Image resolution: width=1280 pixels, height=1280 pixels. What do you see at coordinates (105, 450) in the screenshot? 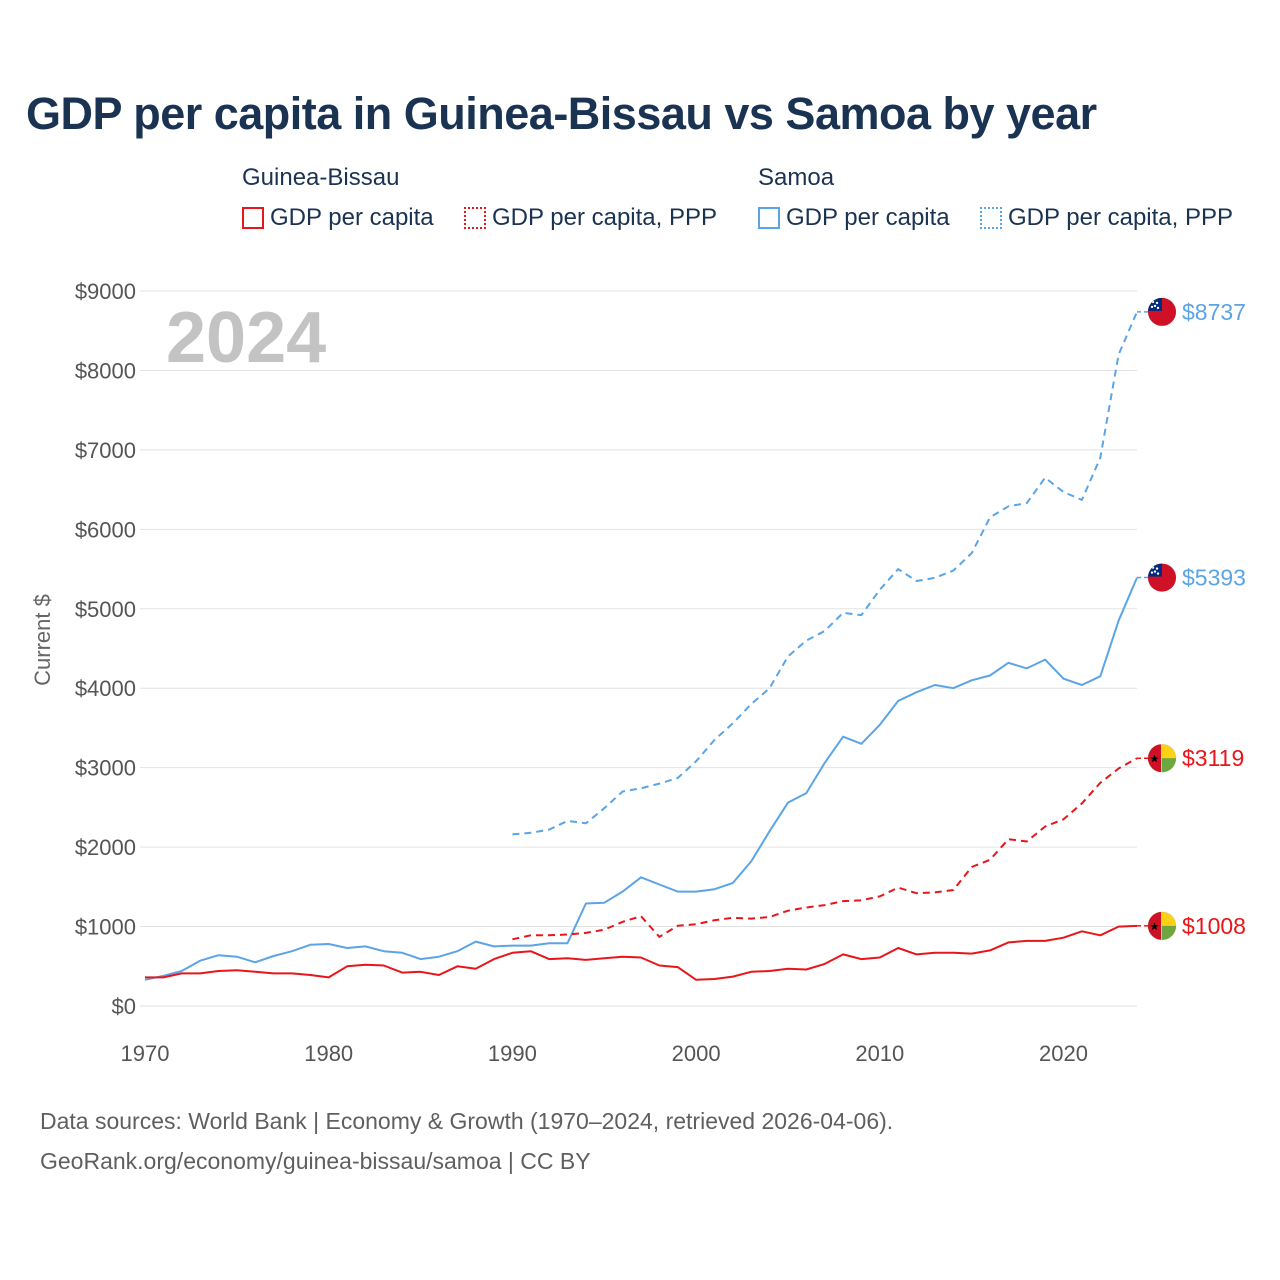
I see `y-tick-label: $7000` at bounding box center [105, 450].